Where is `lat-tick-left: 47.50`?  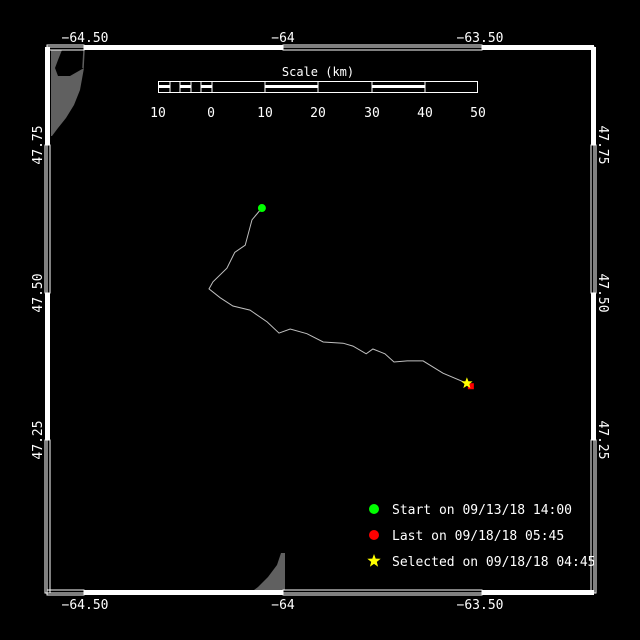
lat-tick-left: 47.50 is located at coordinates (38, 292).